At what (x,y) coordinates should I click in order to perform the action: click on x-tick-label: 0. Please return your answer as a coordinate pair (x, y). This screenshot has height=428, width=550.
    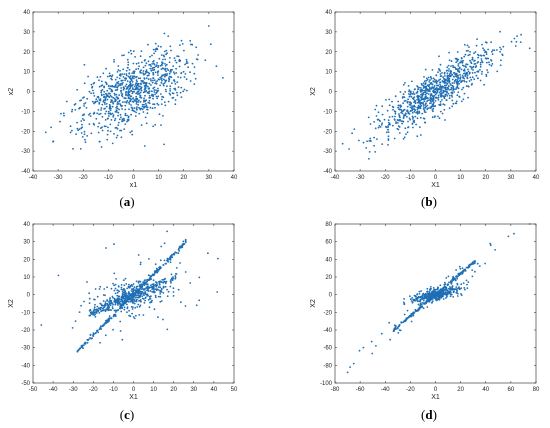
    Looking at the image, I should click on (436, 390).